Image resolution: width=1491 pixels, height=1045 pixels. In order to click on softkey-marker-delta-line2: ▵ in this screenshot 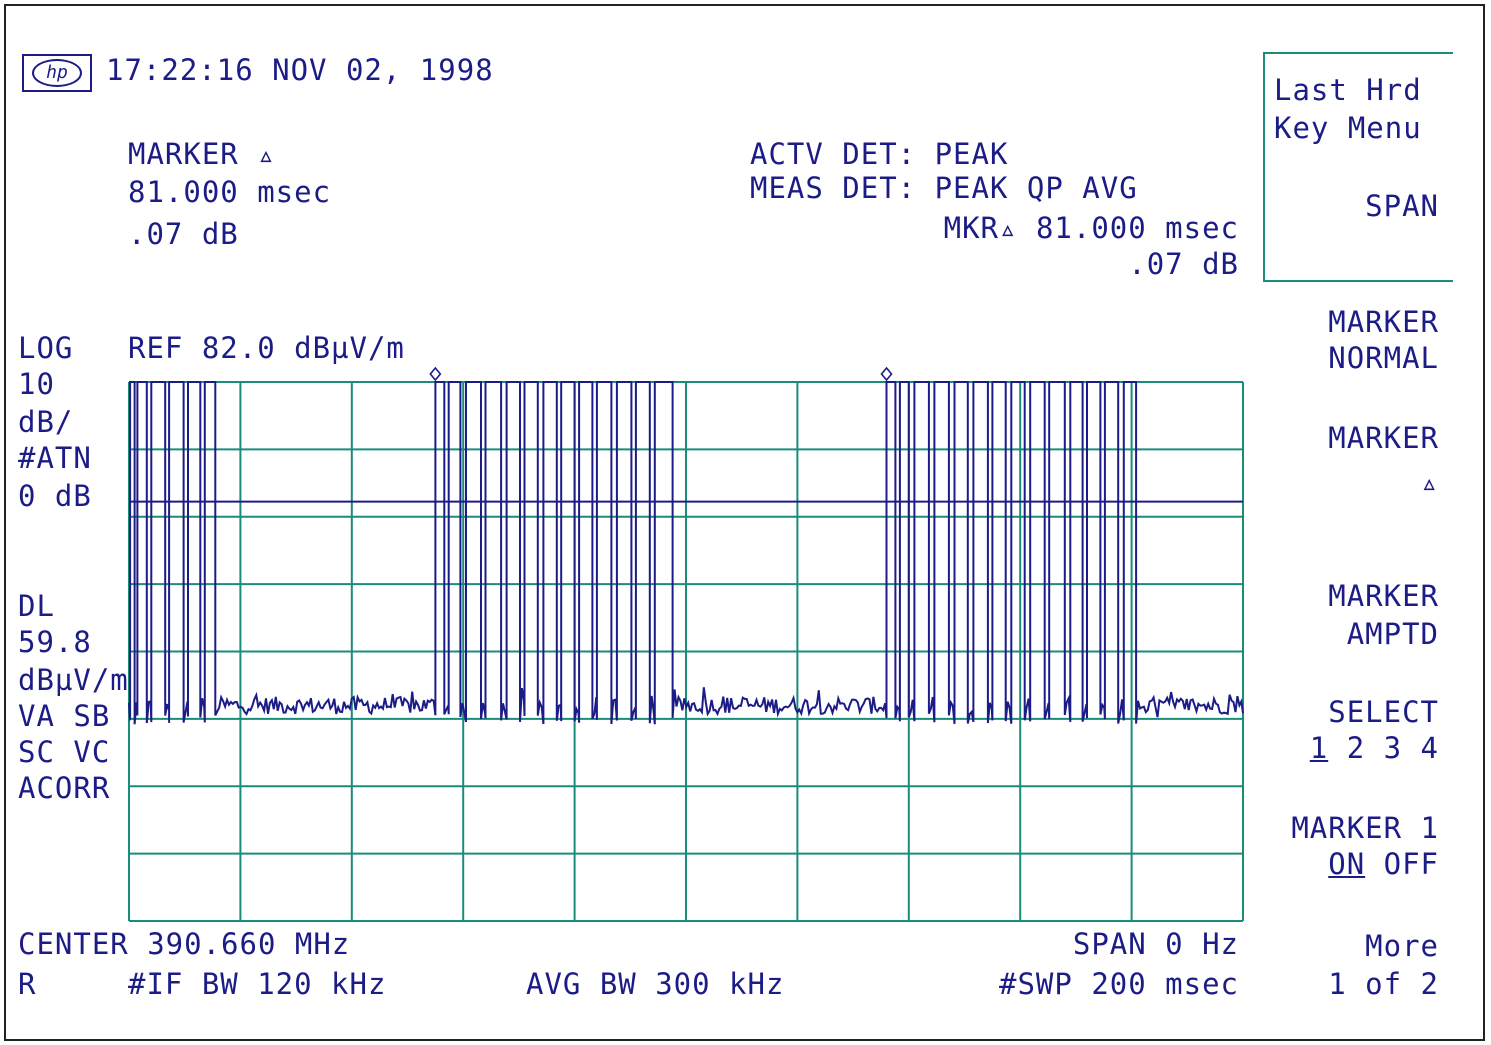, I will do `click(1429, 482)`.